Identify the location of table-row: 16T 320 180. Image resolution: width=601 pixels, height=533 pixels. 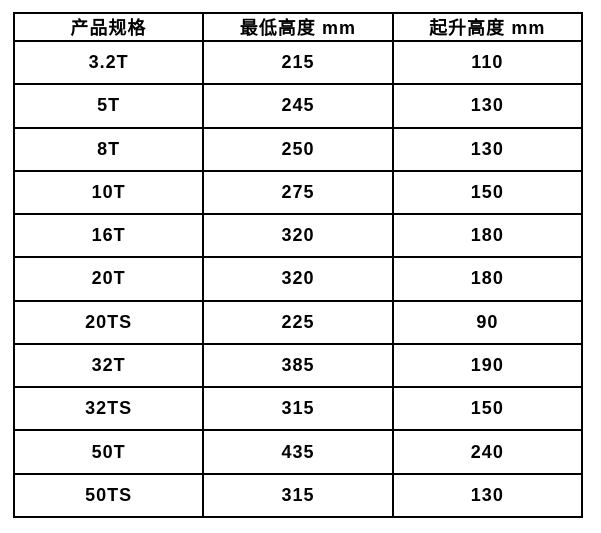
(298, 236).